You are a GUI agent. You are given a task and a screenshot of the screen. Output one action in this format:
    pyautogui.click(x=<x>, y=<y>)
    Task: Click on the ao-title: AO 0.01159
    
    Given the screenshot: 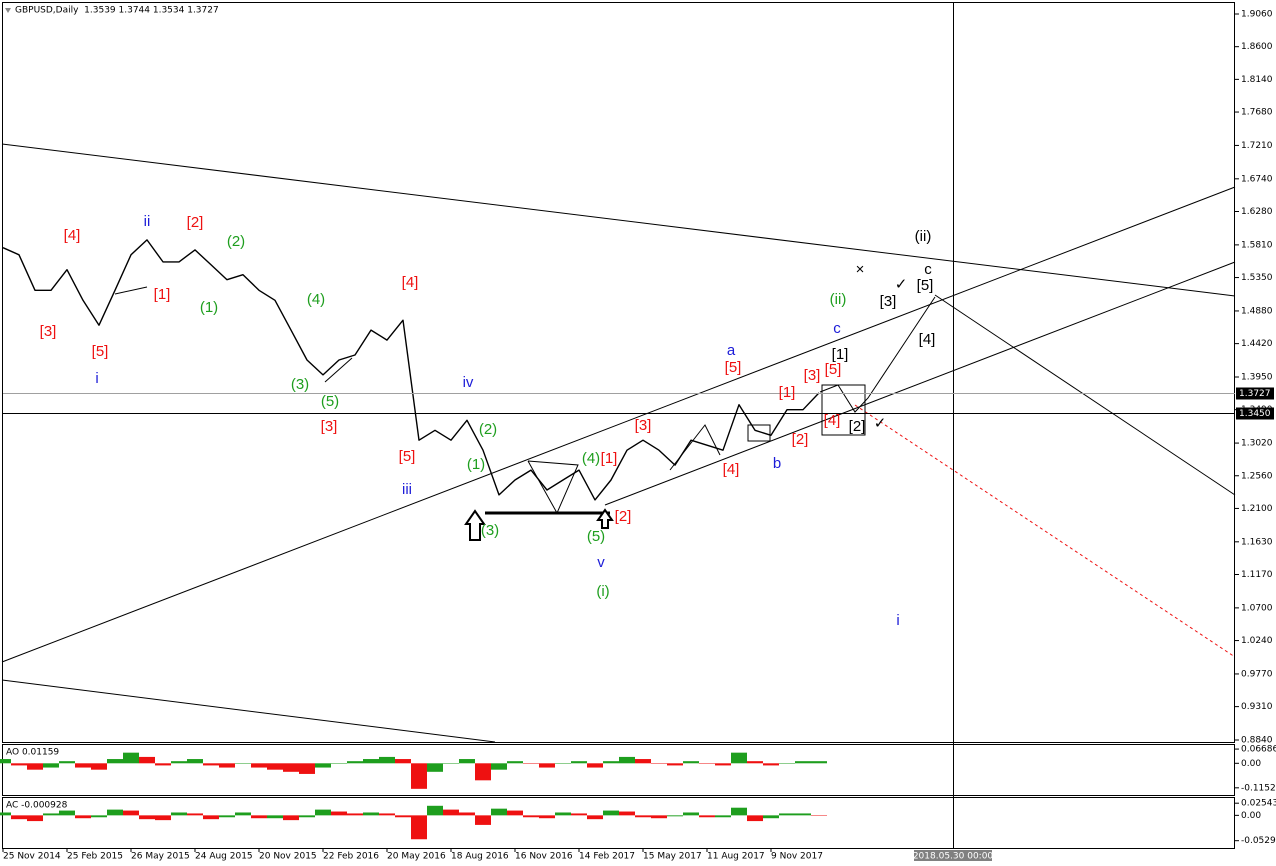 What is the action you would take?
    pyautogui.click(x=32, y=753)
    